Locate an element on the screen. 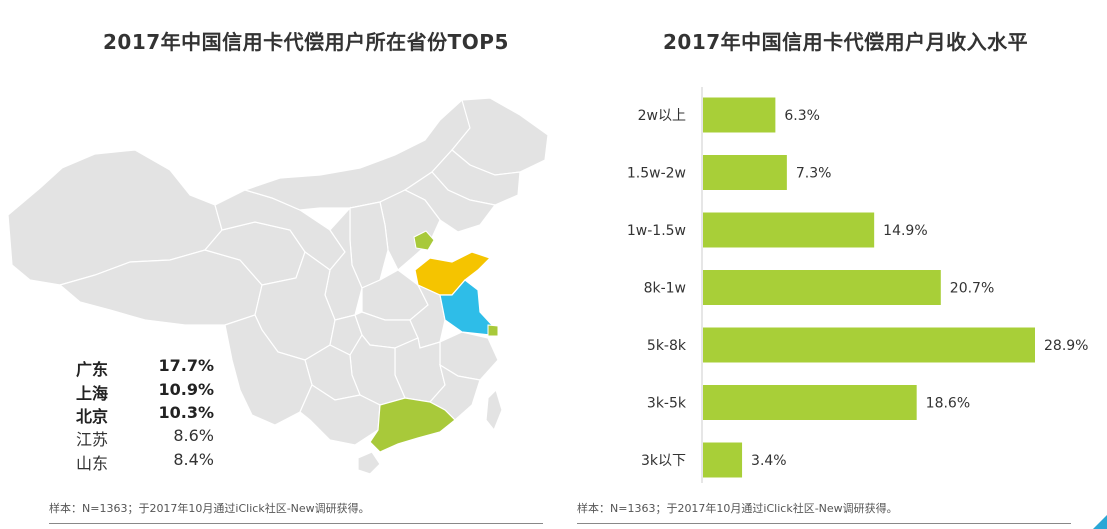 The width and height of the screenshot is (1107, 529). legend-province: 山东 is located at coordinates (92, 463).